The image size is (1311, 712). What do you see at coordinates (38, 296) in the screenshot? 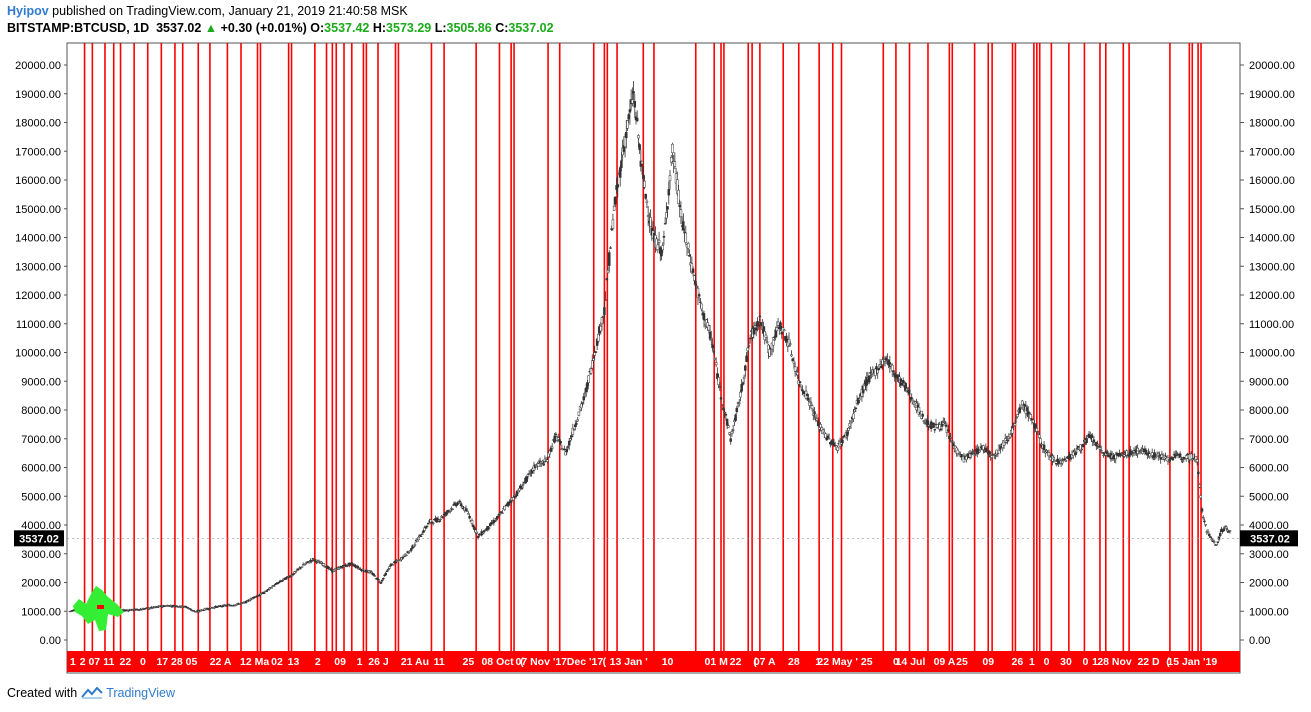
I see `y-tick-label-left: 12000.00` at bounding box center [38, 296].